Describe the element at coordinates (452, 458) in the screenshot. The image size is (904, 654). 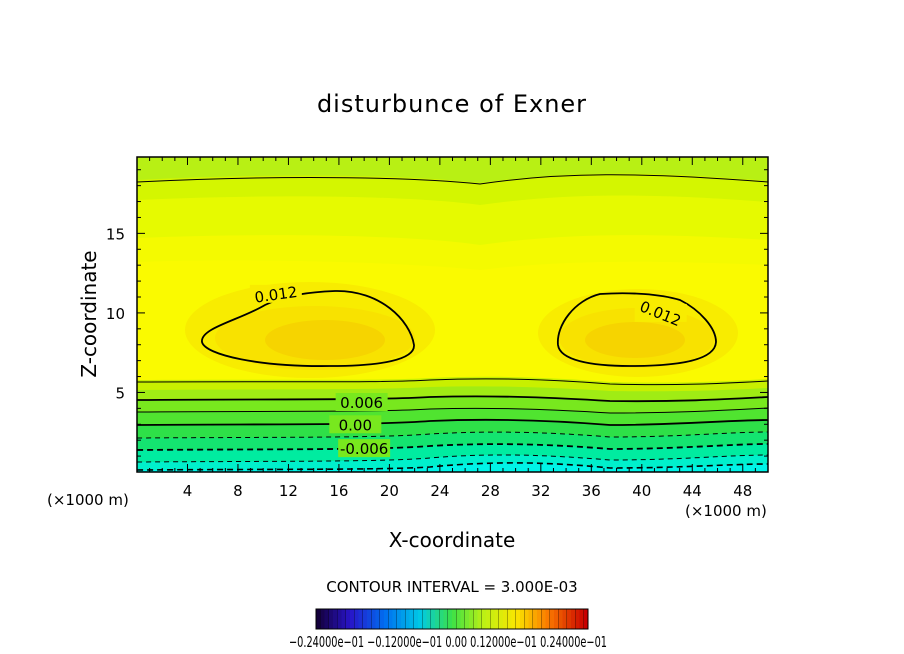
I see `contour-line-neg009` at that location.